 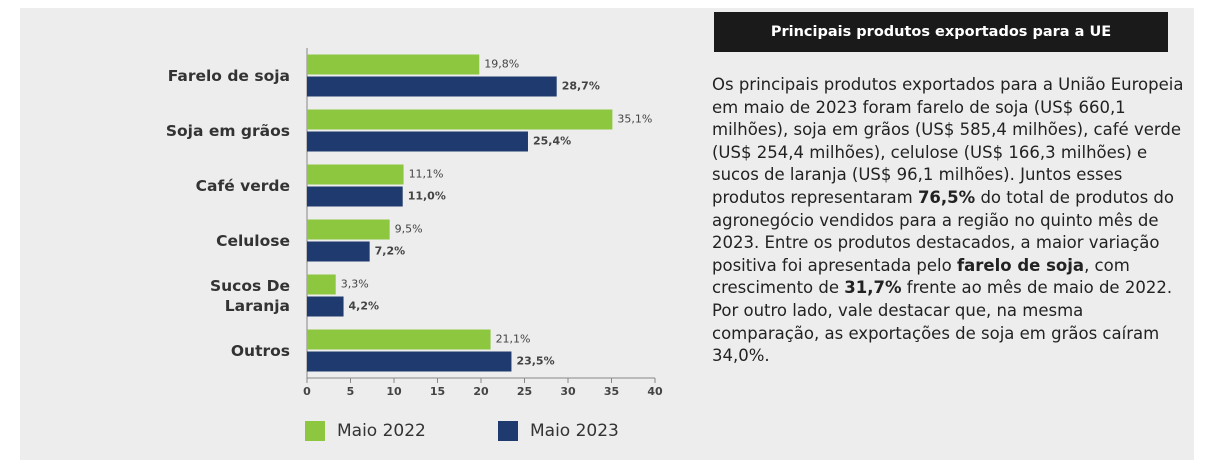 What do you see at coordinates (253, 240) in the screenshot?
I see `category-label: Celulose` at bounding box center [253, 240].